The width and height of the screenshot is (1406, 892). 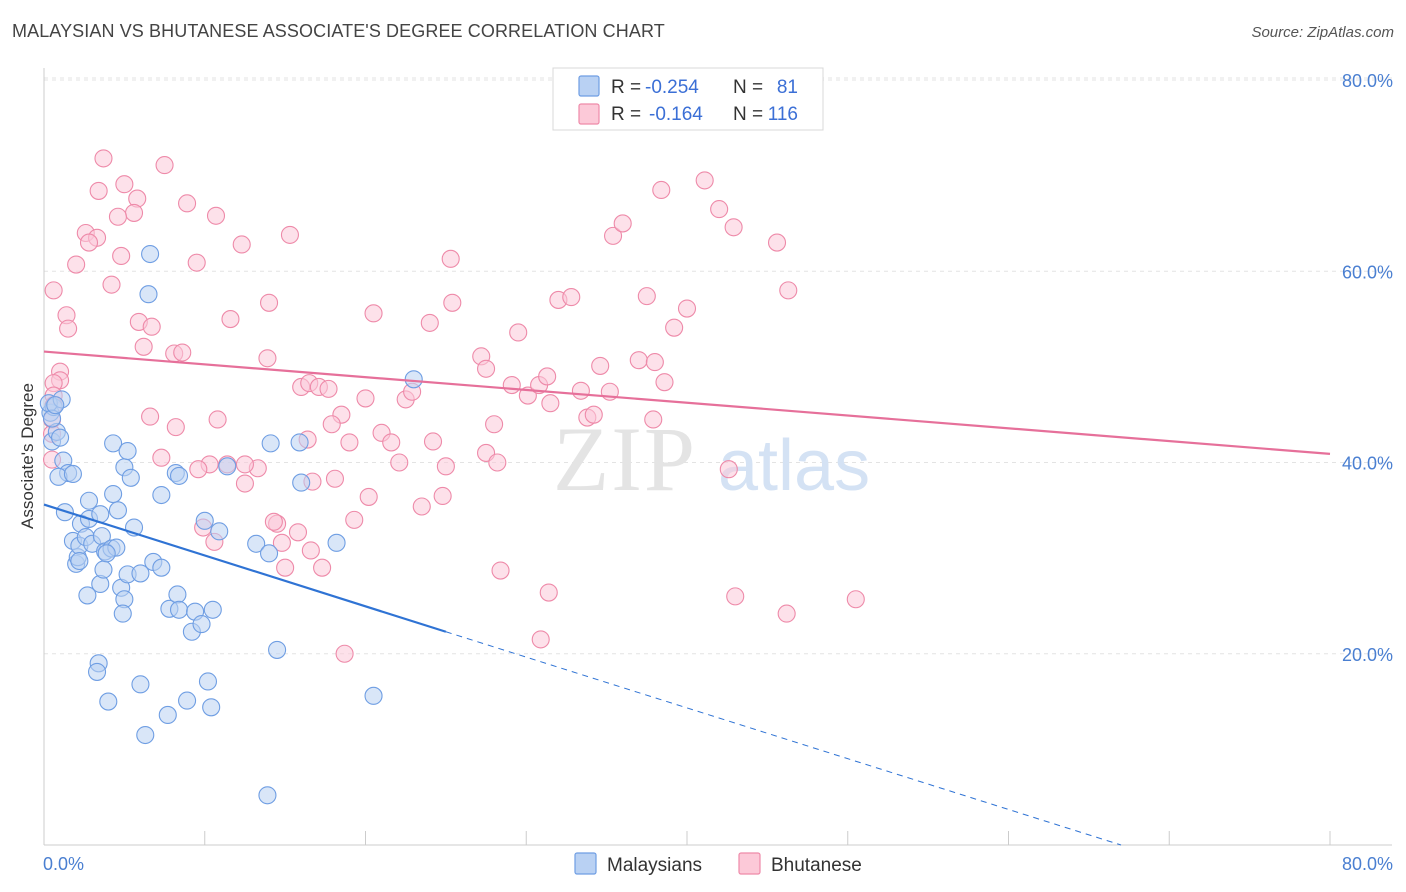 What do you see at coordinates (688, 99) in the screenshot?
I see `stats-legend: R = -0.254 N = 81 R = -0.164 N = 116` at bounding box center [688, 99].